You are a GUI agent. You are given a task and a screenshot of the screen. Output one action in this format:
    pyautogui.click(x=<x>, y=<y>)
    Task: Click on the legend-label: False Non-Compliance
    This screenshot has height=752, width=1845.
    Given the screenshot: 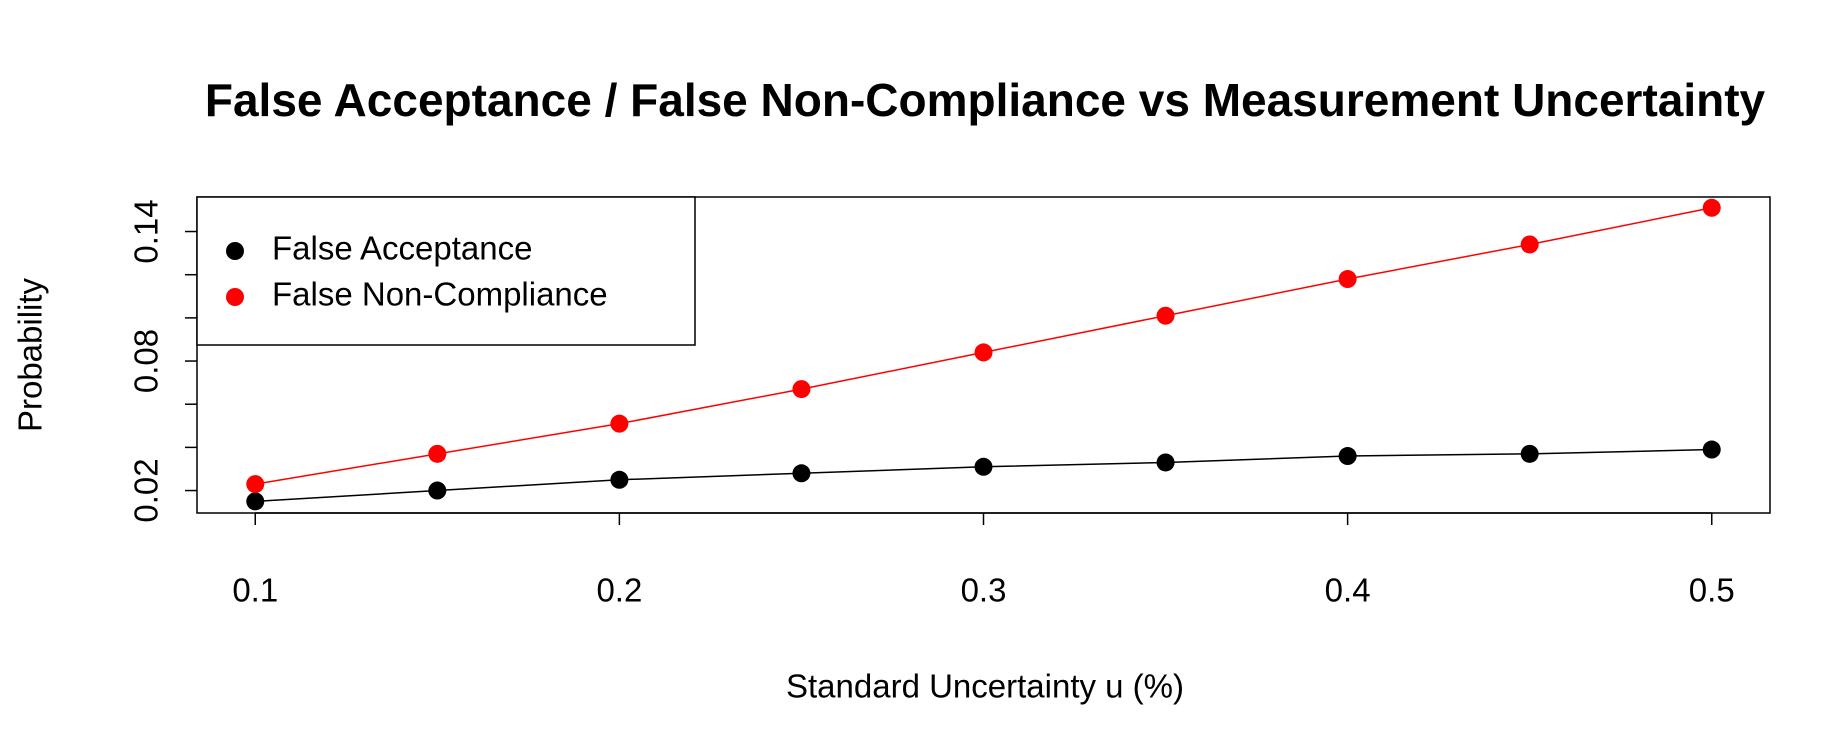 What is the action you would take?
    pyautogui.click(x=440, y=294)
    